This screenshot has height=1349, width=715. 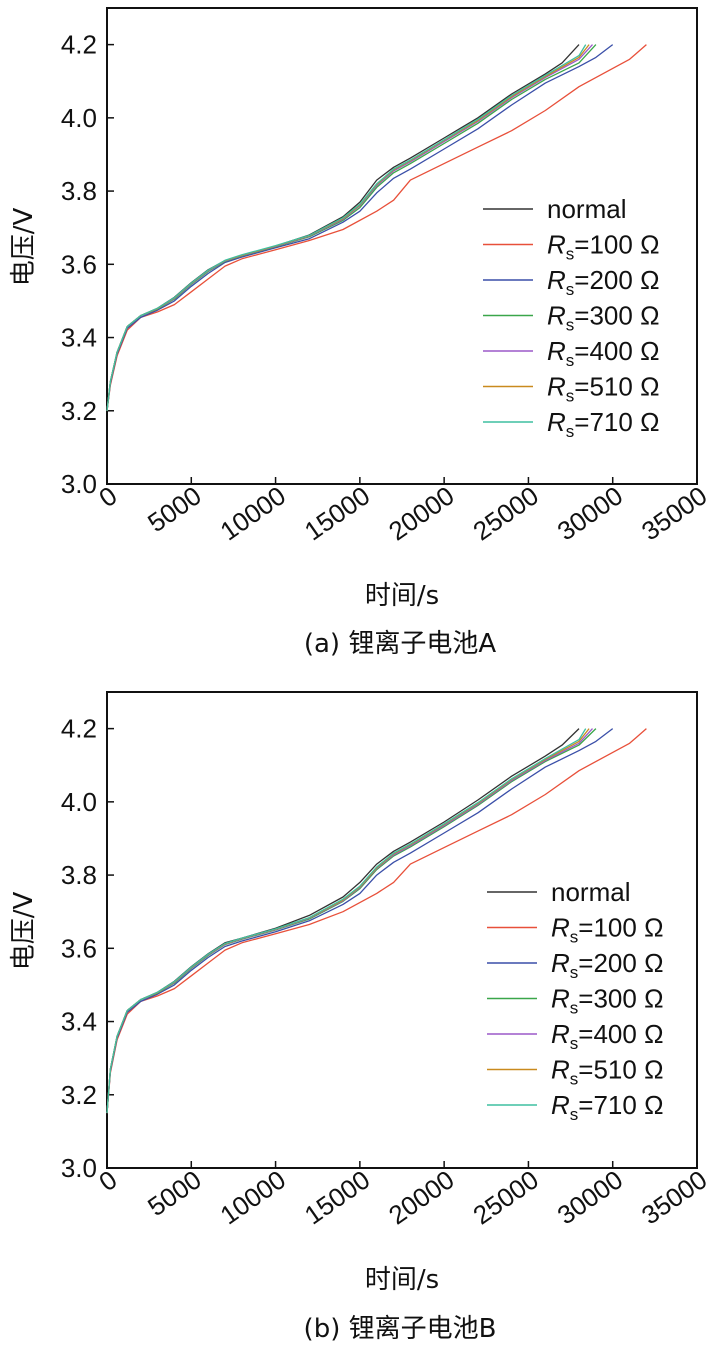 I want to click on panel-caption: (b) 锂离子电池B, so click(x=400, y=1329).